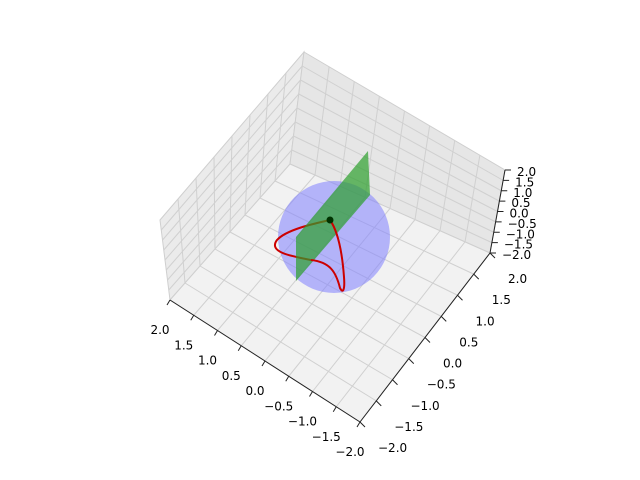 The image size is (640, 480). I want to click on z-axis-tick-label: −2.0, so click(516, 255).